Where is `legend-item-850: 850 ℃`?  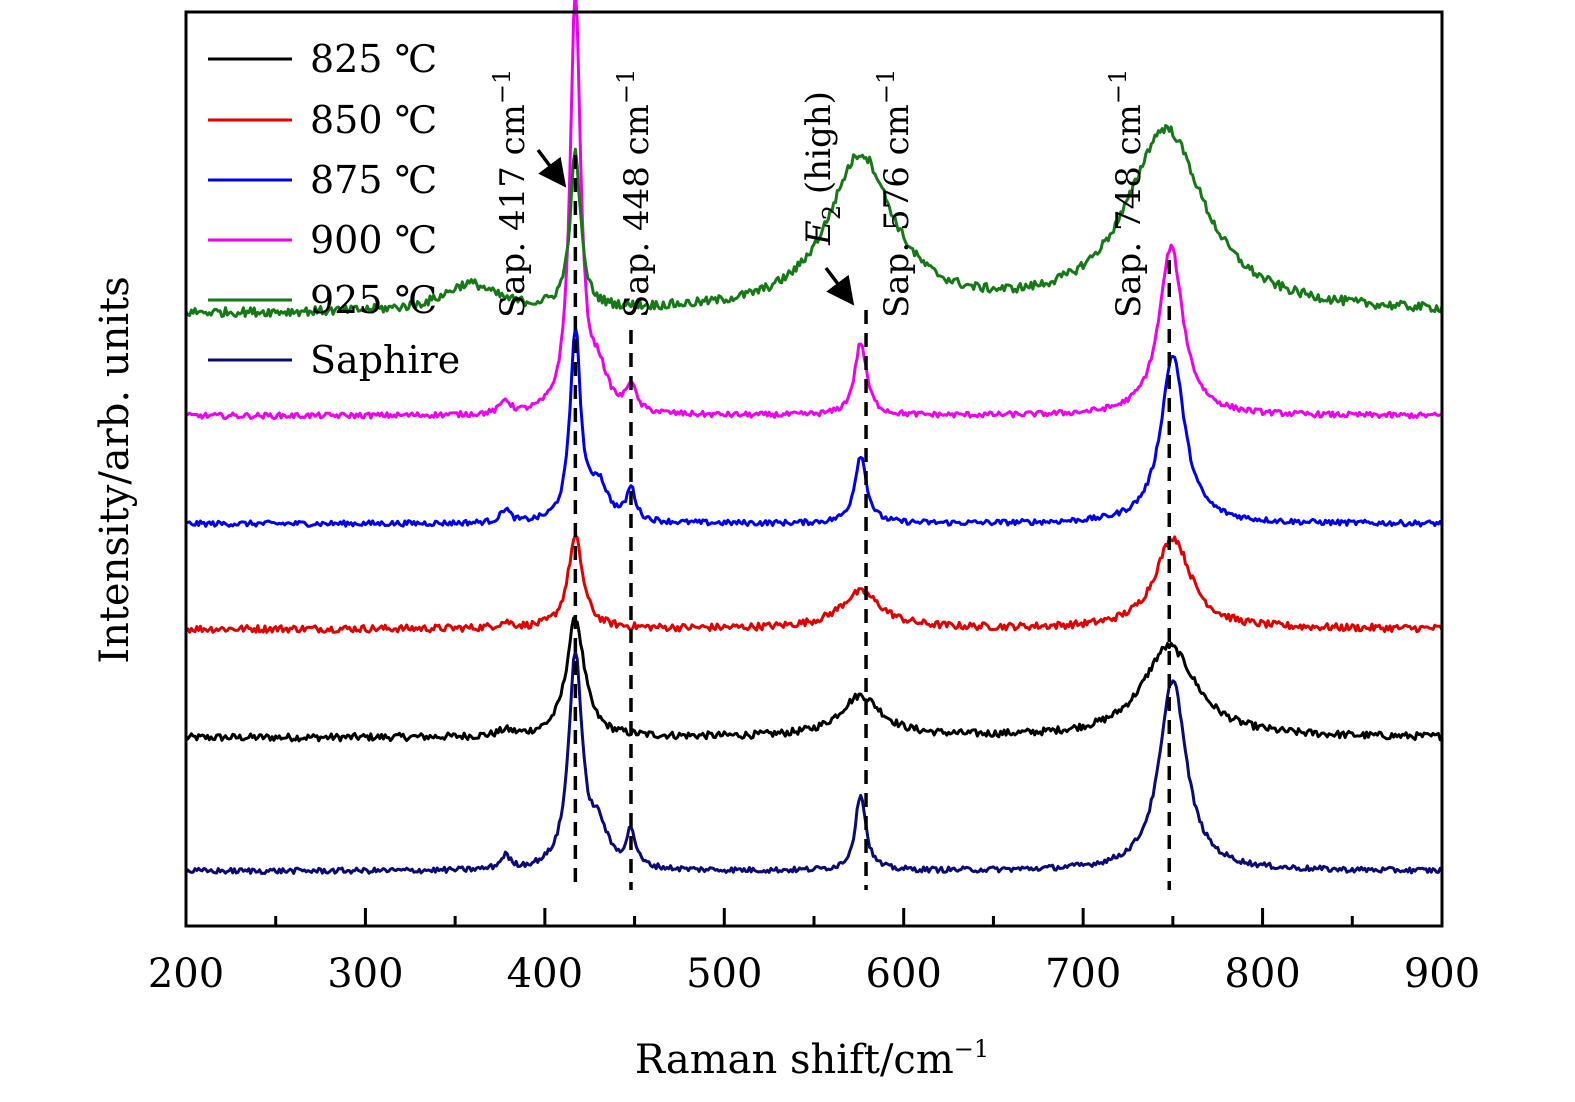
legend-item-850: 850 ℃ is located at coordinates (322, 120).